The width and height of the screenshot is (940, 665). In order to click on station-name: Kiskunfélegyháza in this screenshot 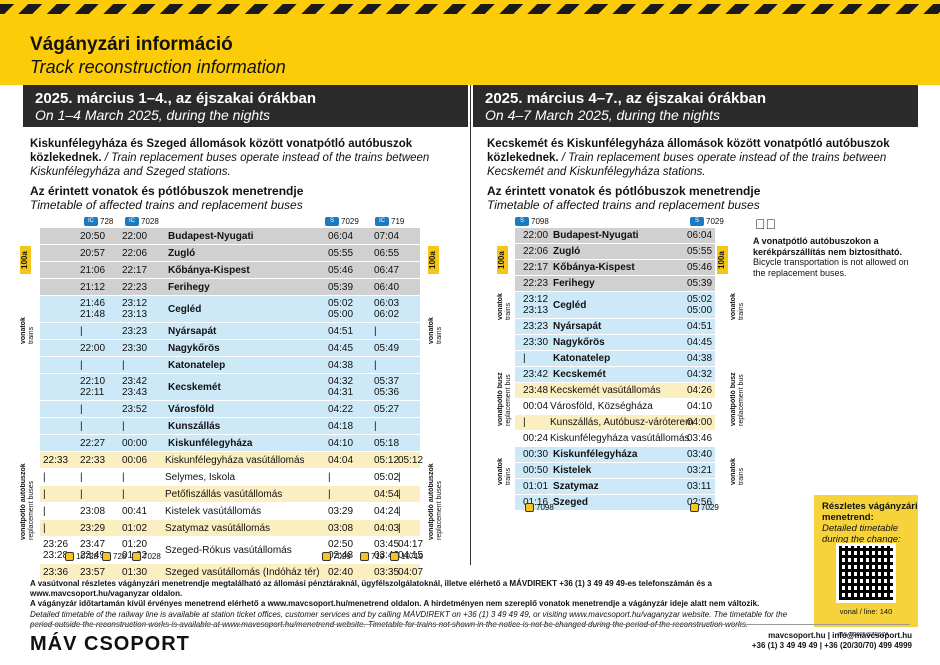, I will do `click(595, 454)`.